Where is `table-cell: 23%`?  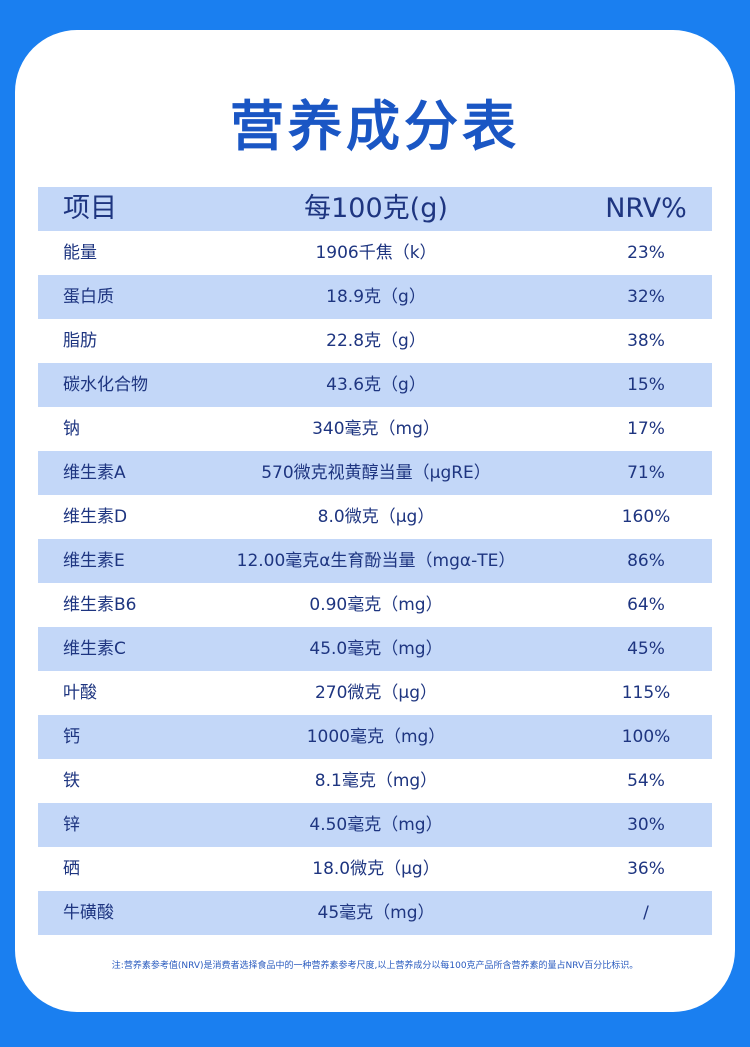 table-cell: 23% is located at coordinates (646, 253).